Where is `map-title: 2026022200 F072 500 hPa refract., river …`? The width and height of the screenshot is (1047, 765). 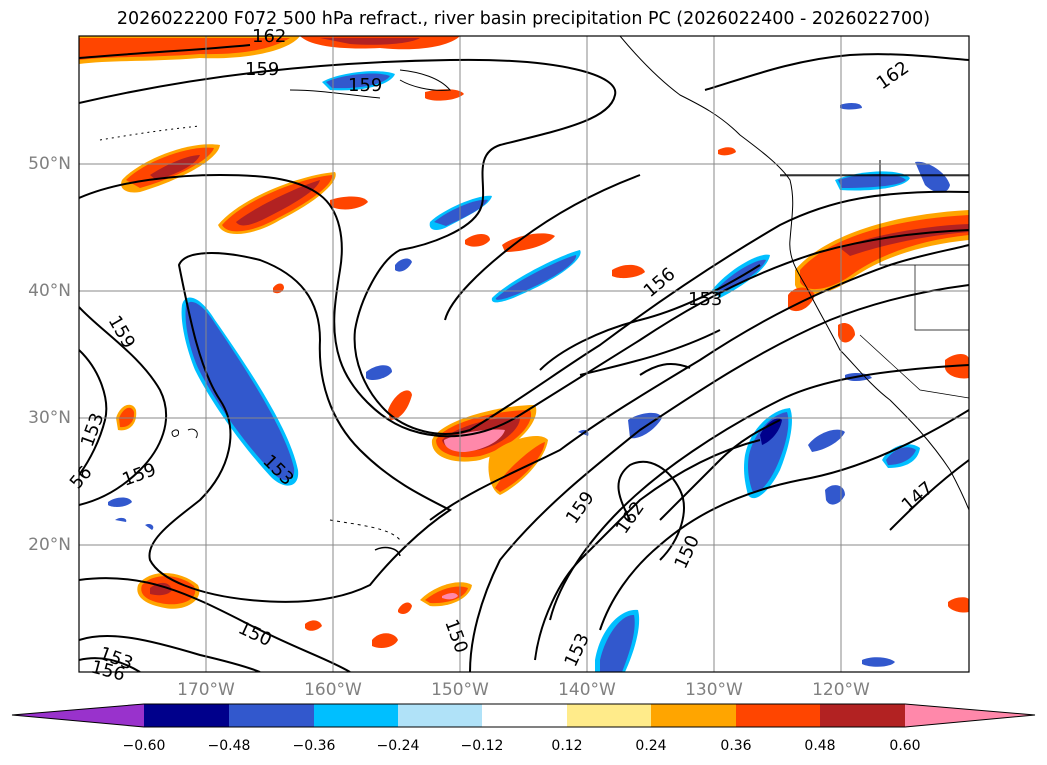
map-title: 2026022200 F072 500 hPa refract., river … is located at coordinates (523, 19).